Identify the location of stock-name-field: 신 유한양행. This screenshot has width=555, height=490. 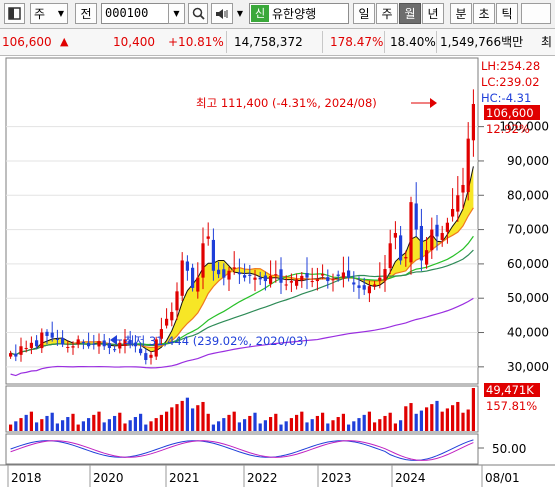
(299, 13).